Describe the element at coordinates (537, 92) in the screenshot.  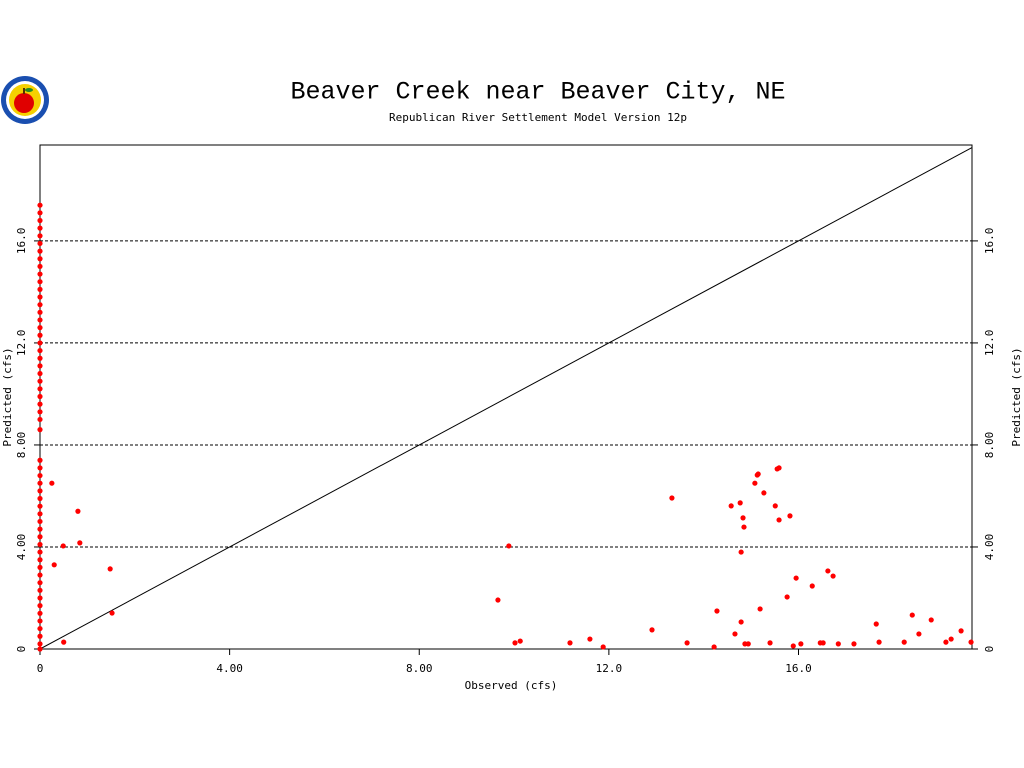
I see `chart-title: Beaver Creek near Beaver City, NE` at that location.